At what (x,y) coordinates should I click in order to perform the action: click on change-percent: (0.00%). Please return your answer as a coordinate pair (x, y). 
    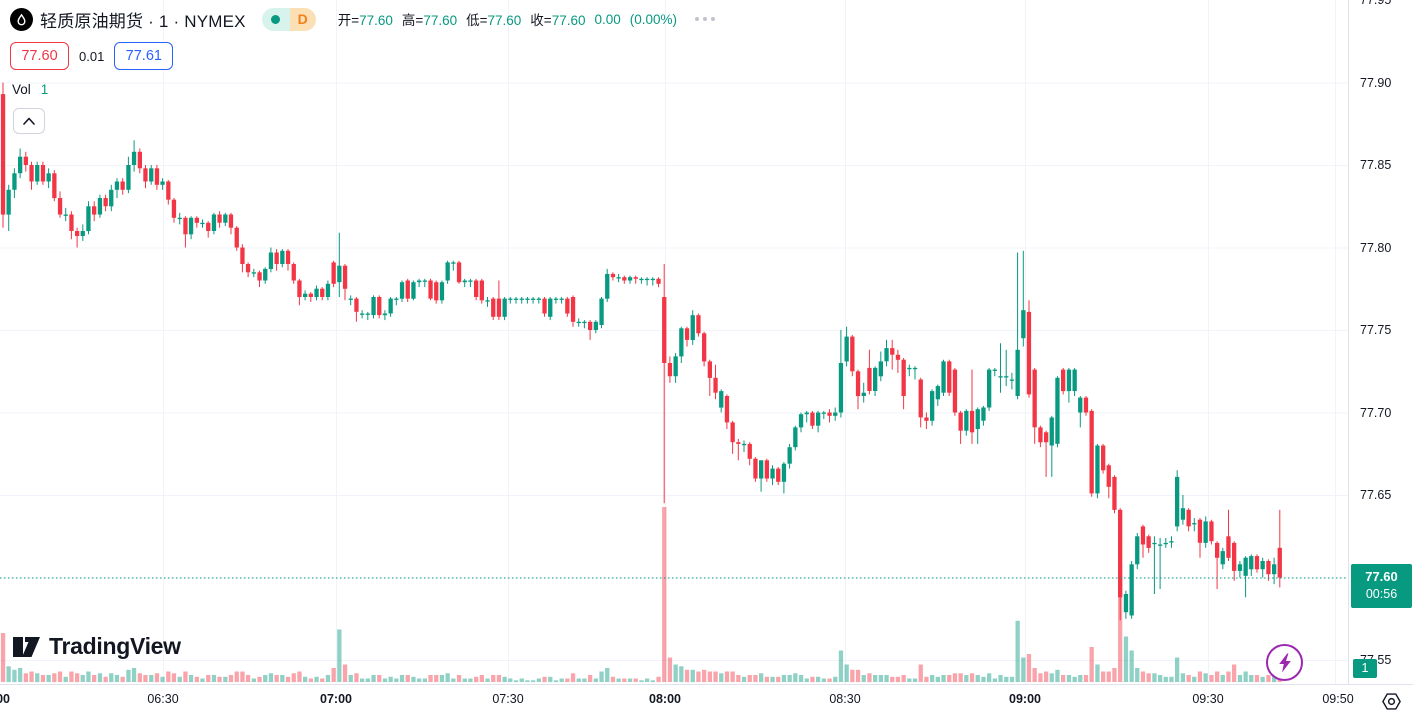
    Looking at the image, I should click on (653, 19).